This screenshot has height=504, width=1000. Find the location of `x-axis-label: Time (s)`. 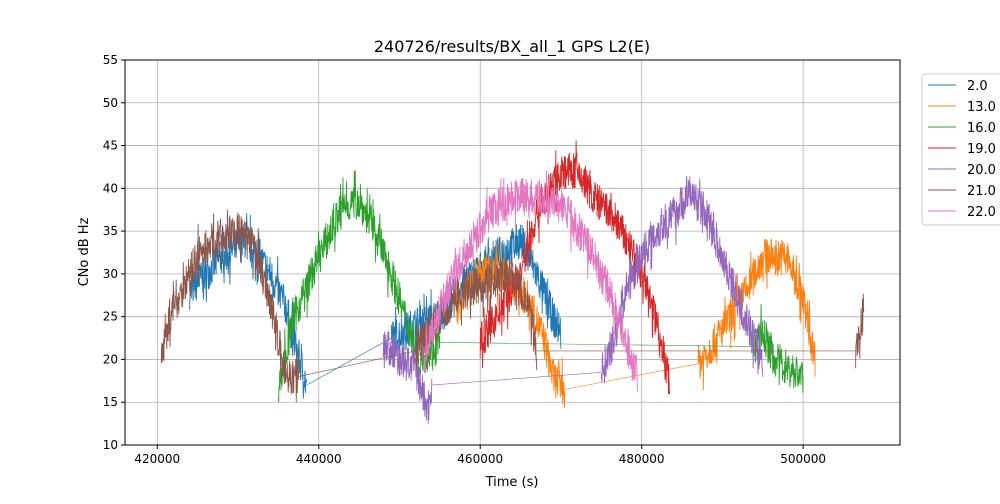

x-axis-label: Time (s) is located at coordinates (512, 482).